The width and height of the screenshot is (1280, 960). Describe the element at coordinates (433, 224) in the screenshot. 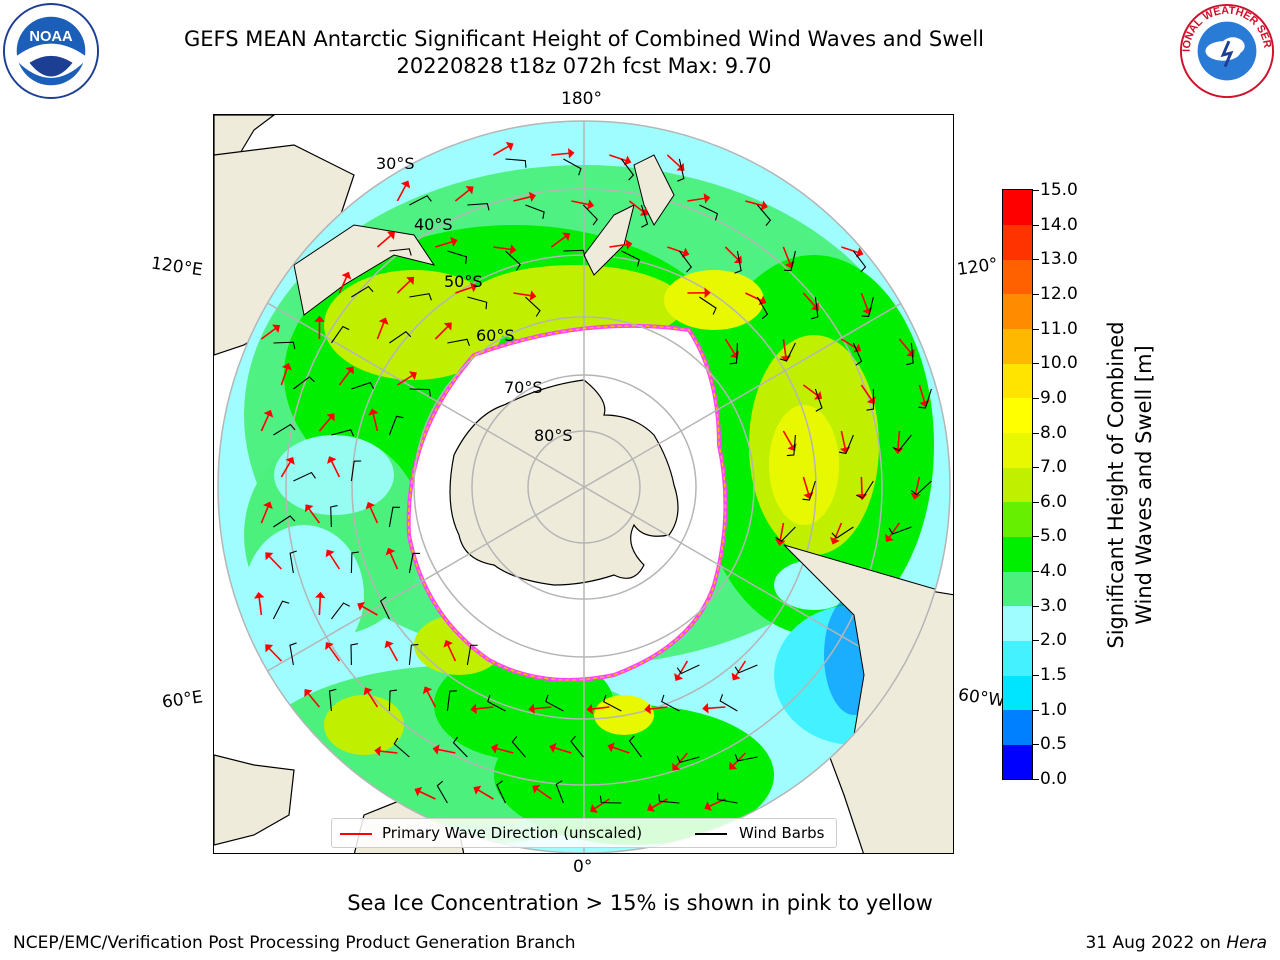

I see `lat-label-40s: 40°S` at that location.